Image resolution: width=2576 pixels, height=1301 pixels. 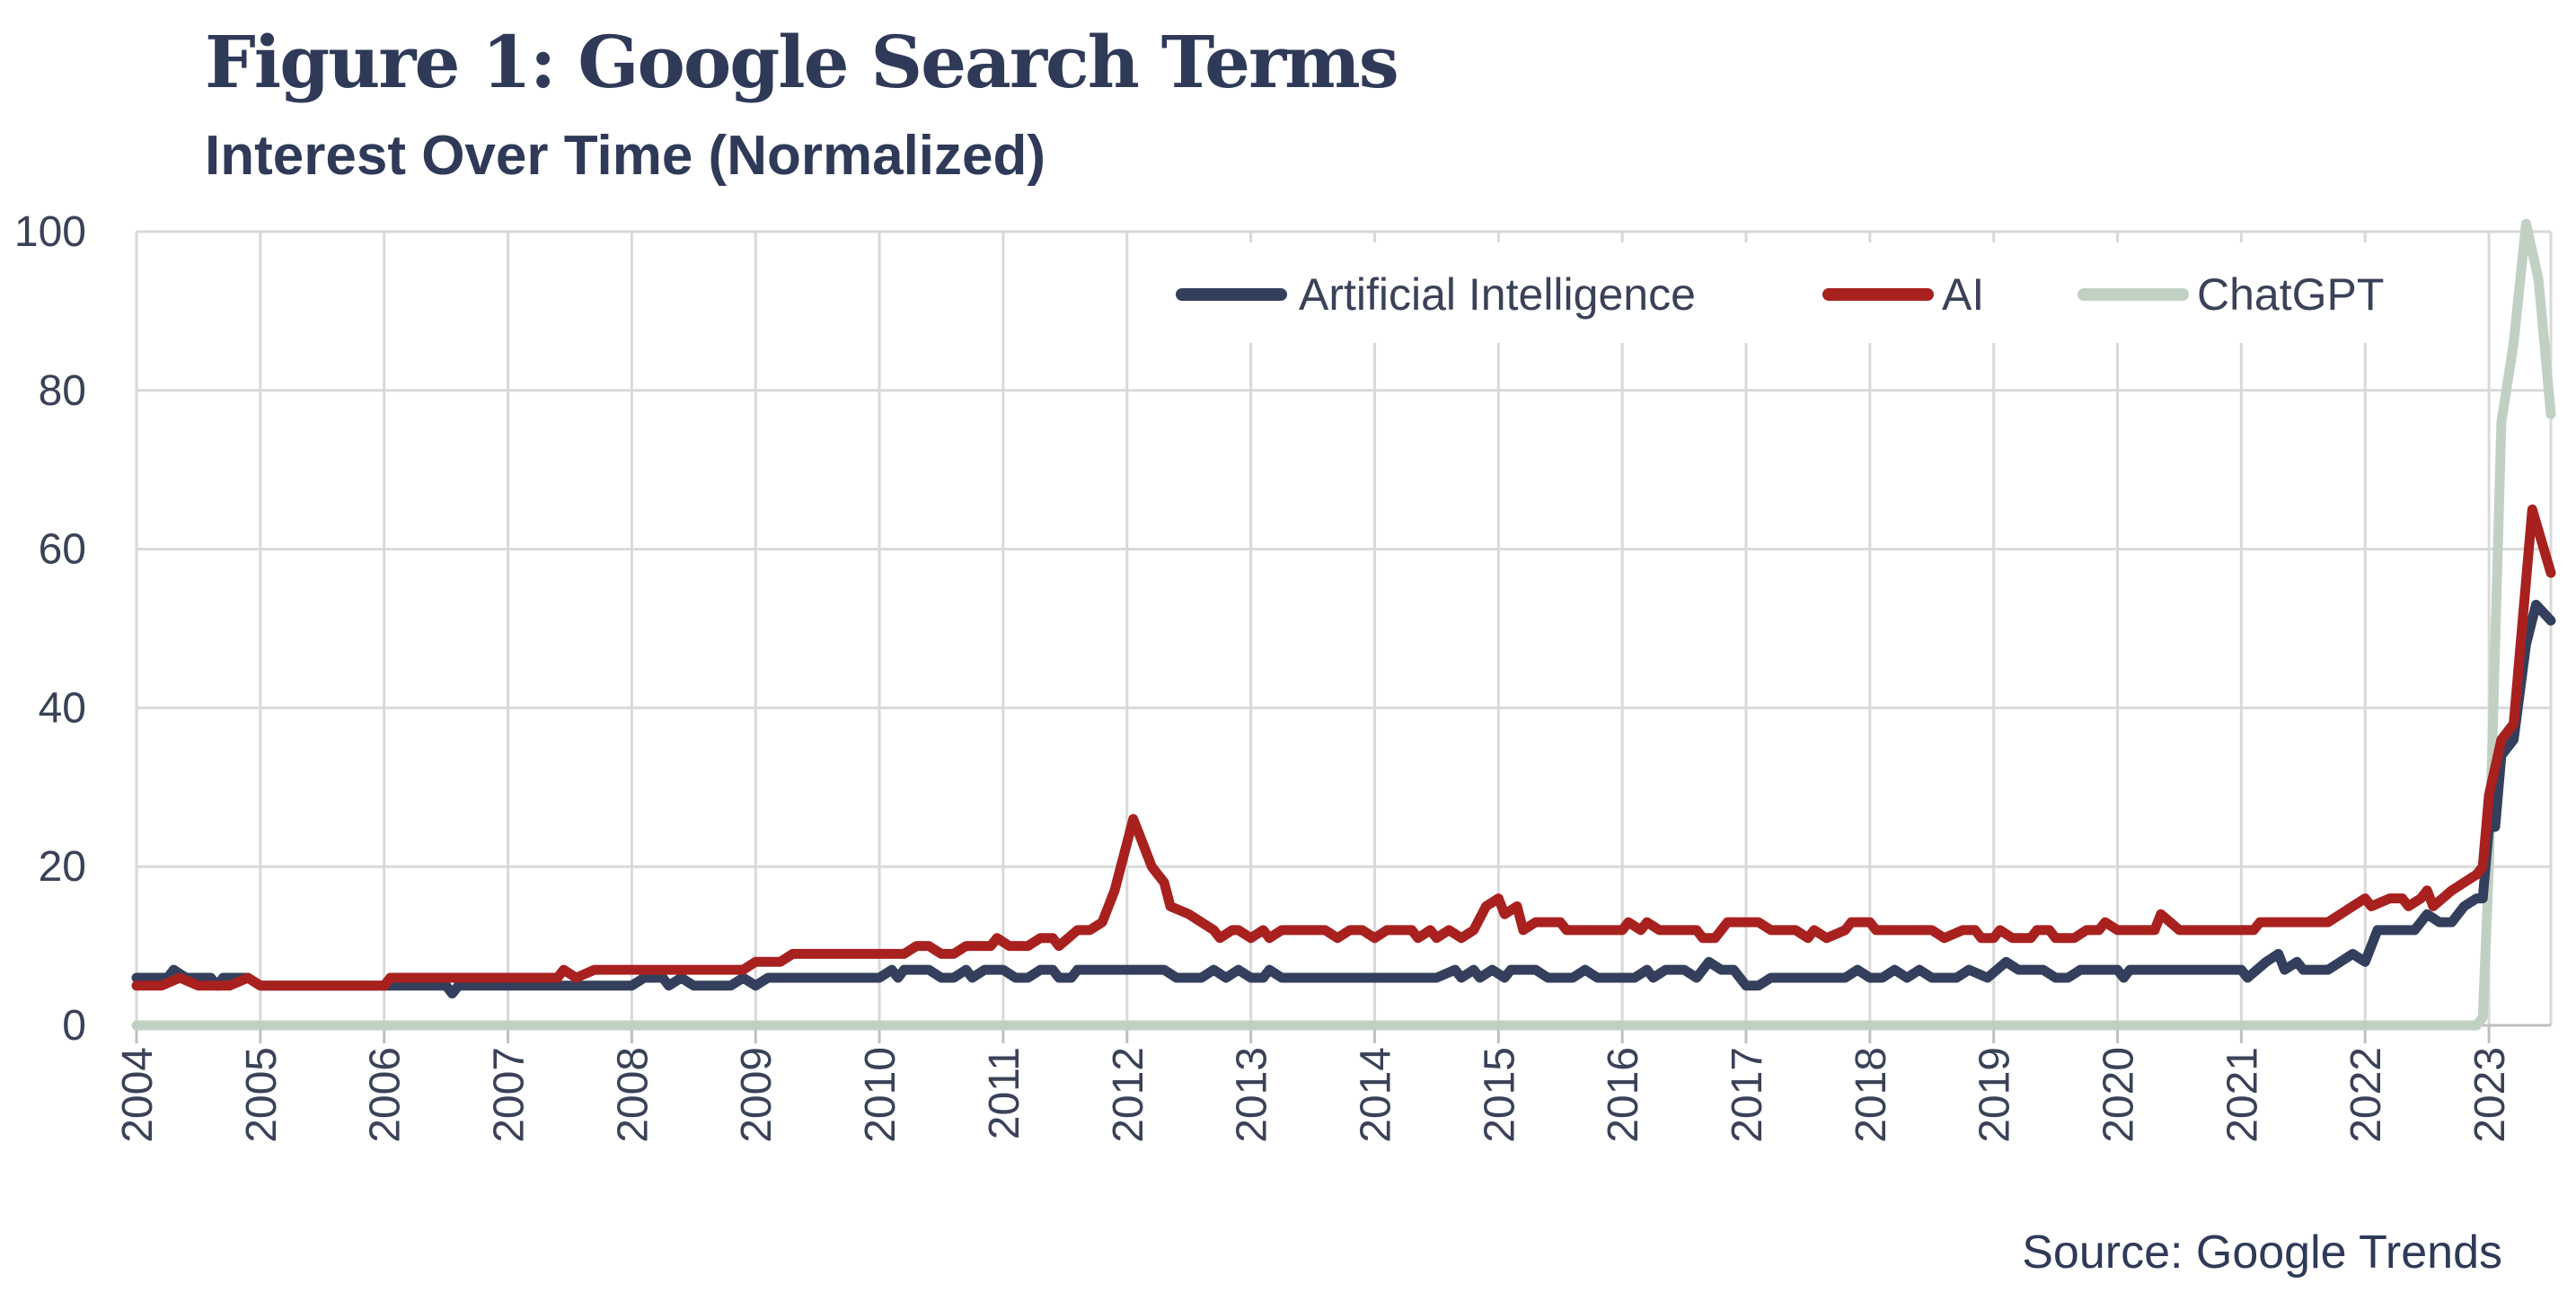 What do you see at coordinates (50, 232) in the screenshot?
I see `y-tick-label: 100` at bounding box center [50, 232].